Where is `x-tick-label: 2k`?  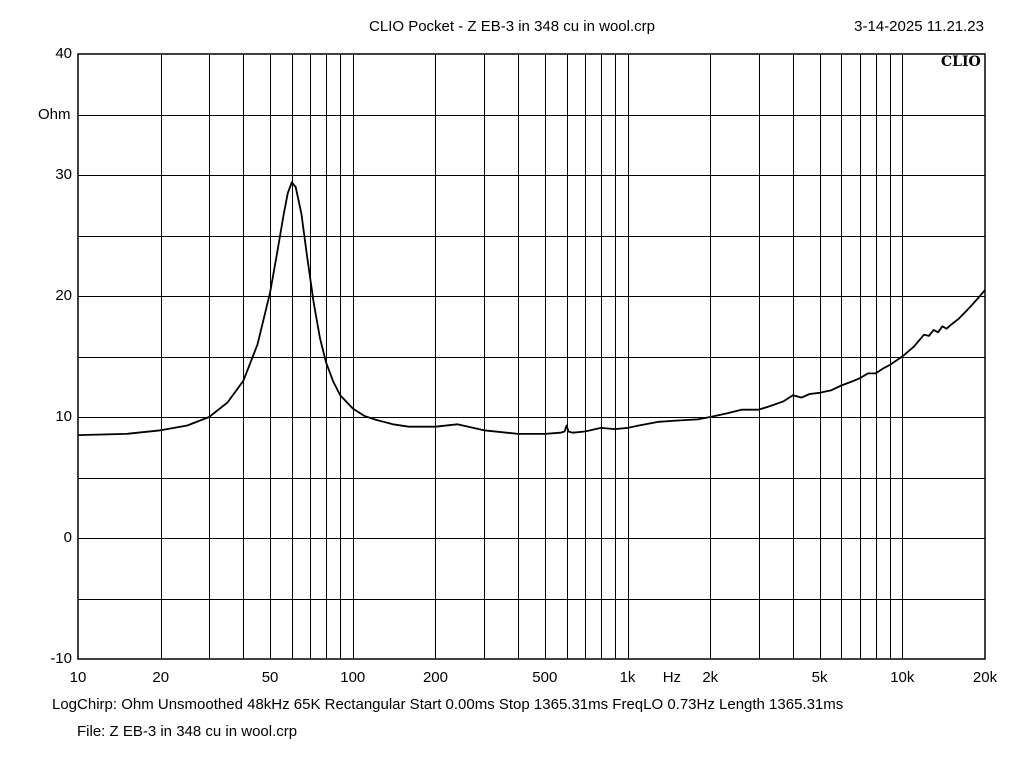 x-tick-label: 2k is located at coordinates (710, 677).